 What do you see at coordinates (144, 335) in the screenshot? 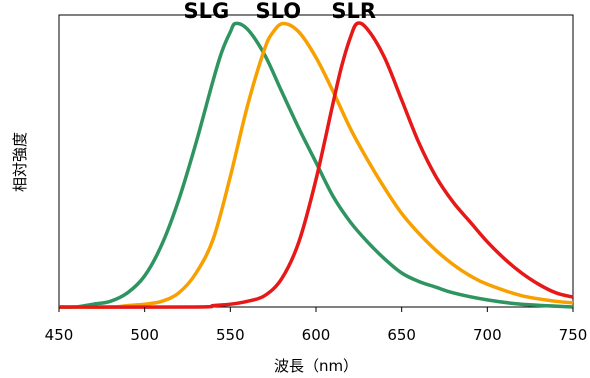
I see `x-tick-label: 500` at bounding box center [144, 335].